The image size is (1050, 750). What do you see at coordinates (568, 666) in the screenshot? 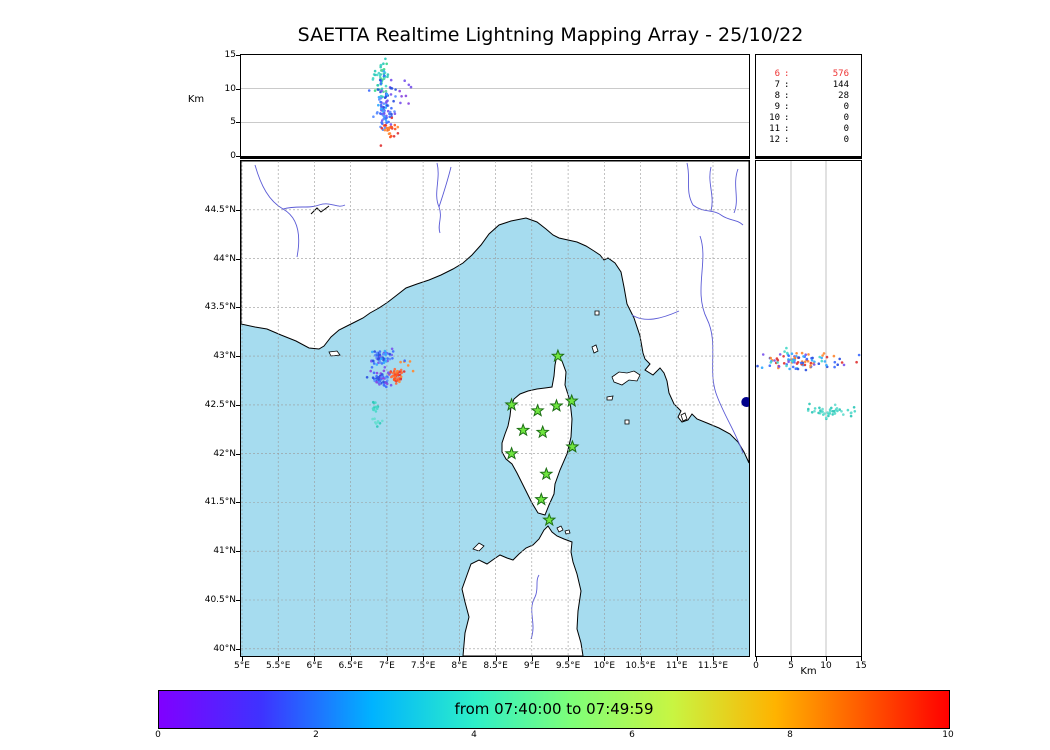
I see `axis-tick-label: 9.5°E` at bounding box center [568, 666].